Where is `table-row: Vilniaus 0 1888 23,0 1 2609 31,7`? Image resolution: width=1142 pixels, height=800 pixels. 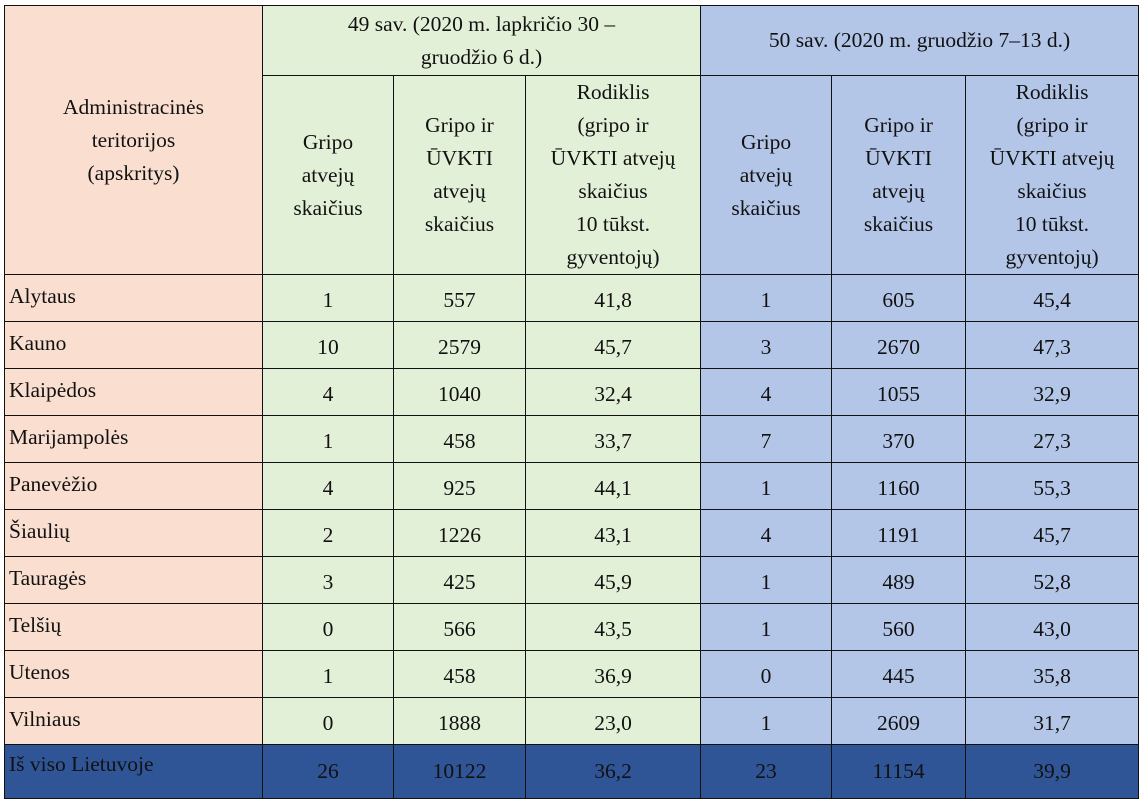
table-row: Vilniaus 0 1888 23,0 1 2609 31,7 is located at coordinates (572, 721).